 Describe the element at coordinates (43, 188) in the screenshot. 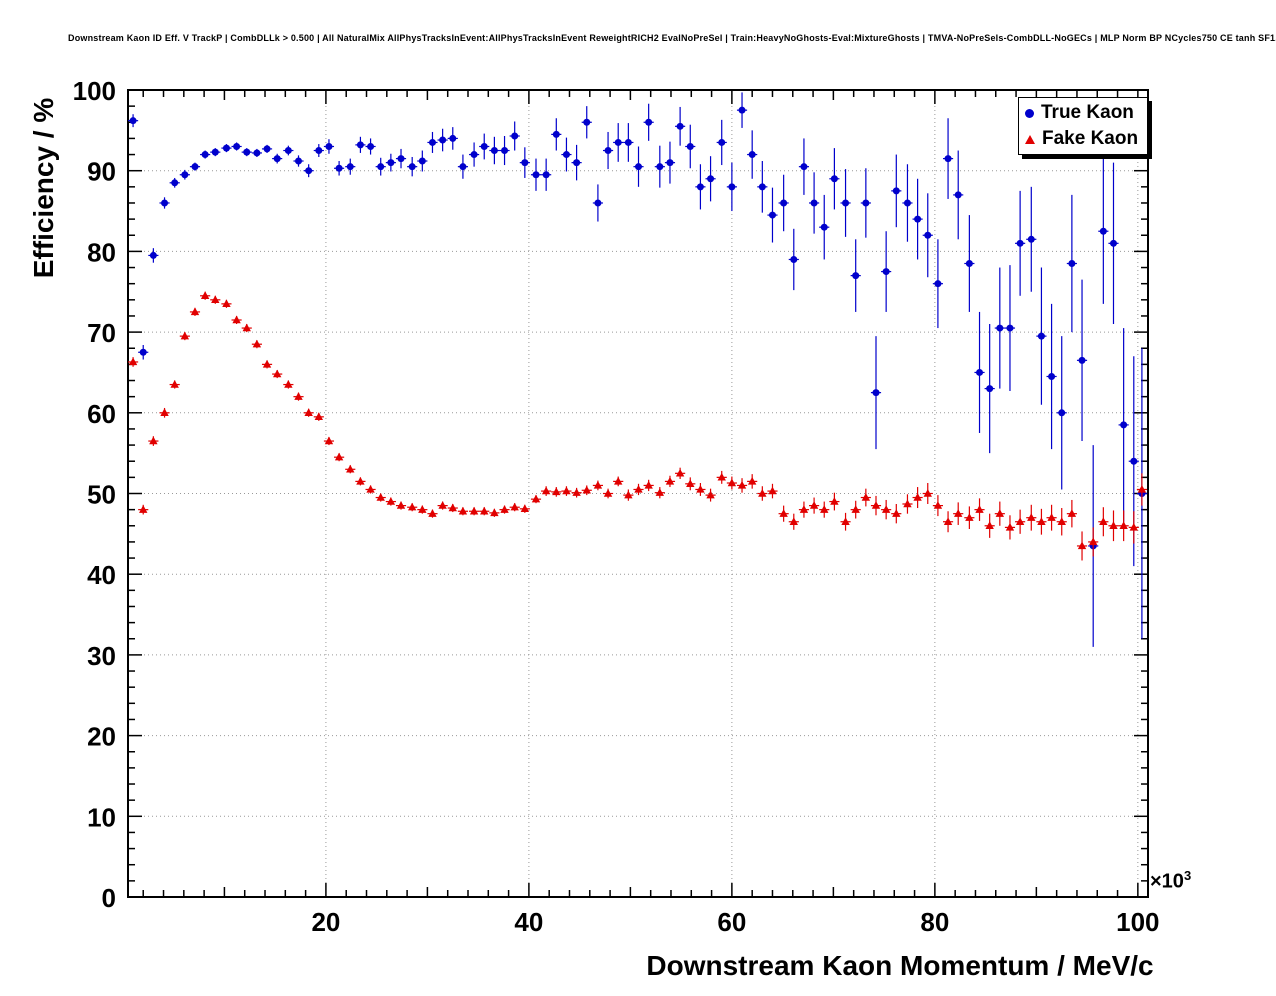

I see `y-axis-label: Efficiency / %` at that location.